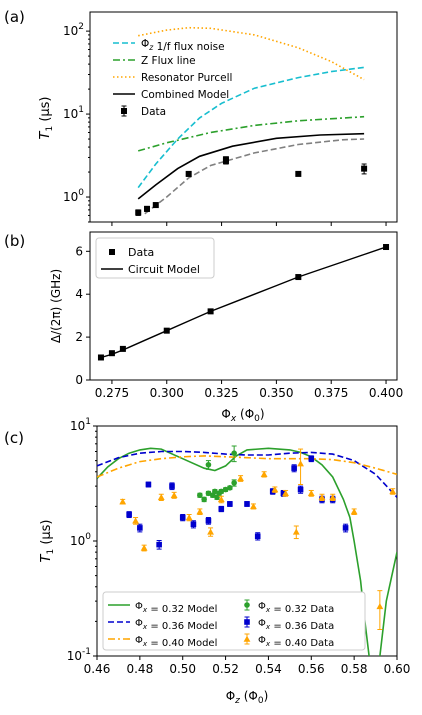 The height and width of the screenshot is (715, 422). I want to click on c-legend-label: Φx = 0.40 Data, so click(296, 642).